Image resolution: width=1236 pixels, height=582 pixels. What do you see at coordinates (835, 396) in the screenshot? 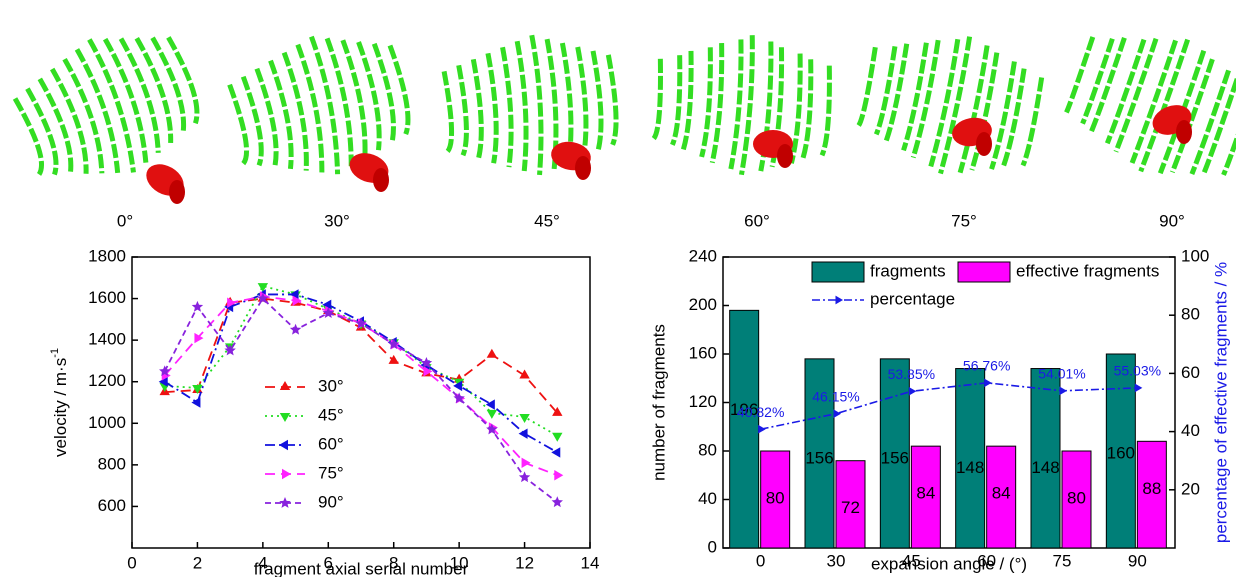
I see `value-label: 46.15%` at bounding box center [835, 396].